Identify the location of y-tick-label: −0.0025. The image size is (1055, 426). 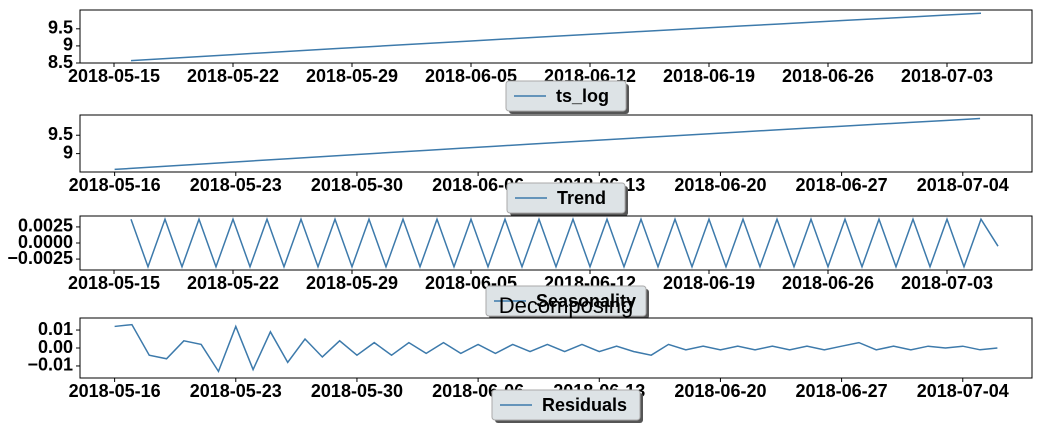
(40, 258).